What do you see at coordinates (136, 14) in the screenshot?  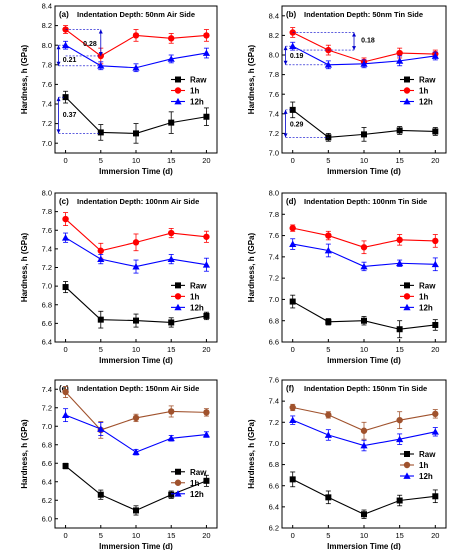 I see `panel-title: Indentation Depth: 50nm Air Side` at bounding box center [136, 14].